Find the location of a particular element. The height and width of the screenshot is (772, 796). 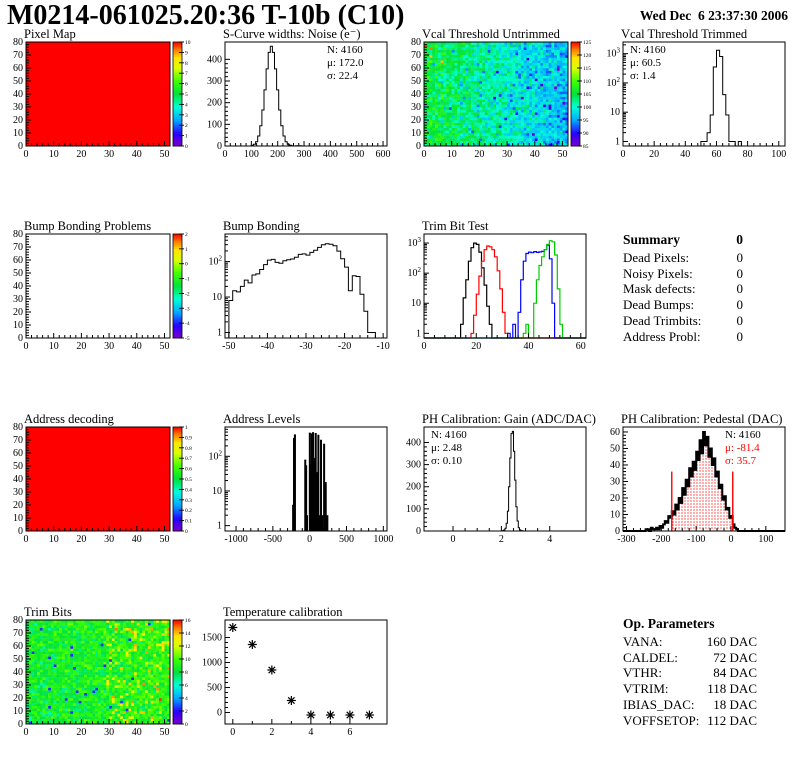

summary-row-mask-defects: Mask defects: 0 is located at coordinates (683, 289).